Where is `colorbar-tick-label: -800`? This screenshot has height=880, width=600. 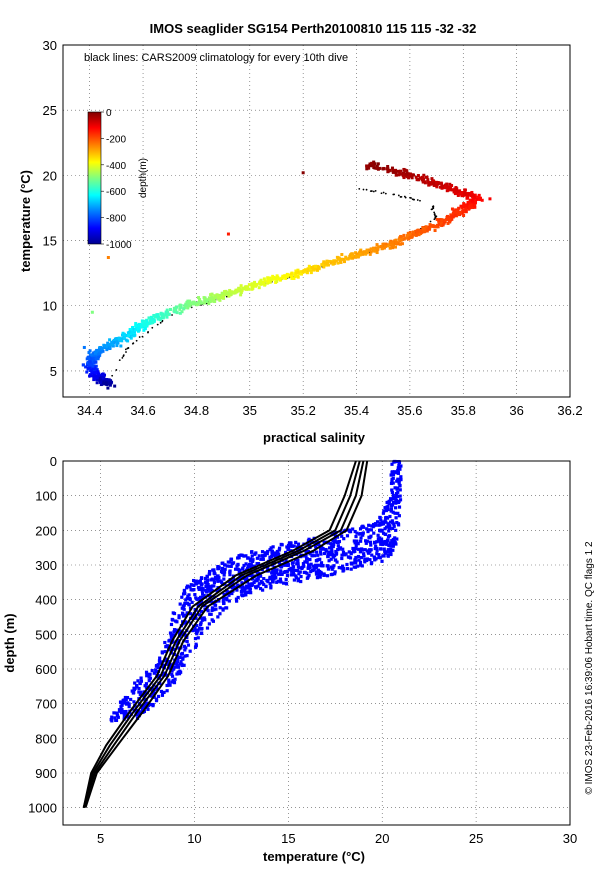 colorbar-tick-label: -800 is located at coordinates (116, 219).